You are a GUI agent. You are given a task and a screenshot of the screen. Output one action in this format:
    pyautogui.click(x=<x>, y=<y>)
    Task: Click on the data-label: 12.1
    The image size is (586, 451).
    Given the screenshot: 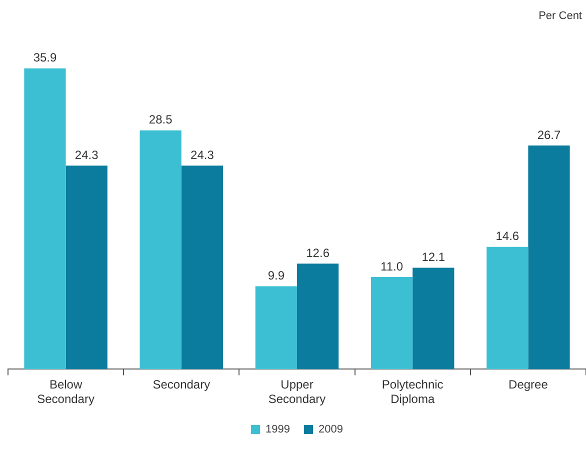 What is the action you would take?
    pyautogui.click(x=434, y=257)
    